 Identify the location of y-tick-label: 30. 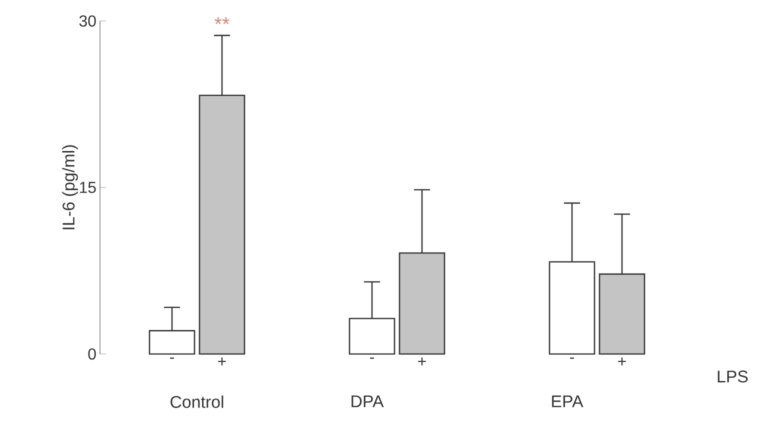
(87, 21).